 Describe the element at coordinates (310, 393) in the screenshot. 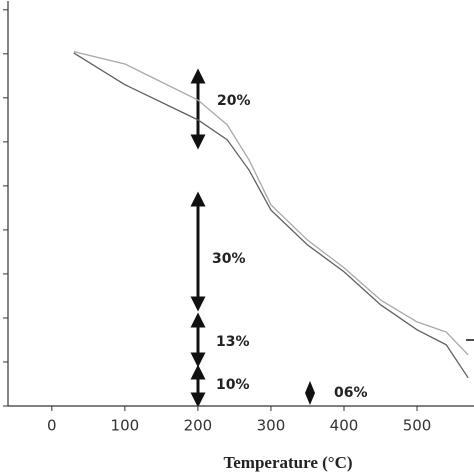

I see `arrow` at that location.